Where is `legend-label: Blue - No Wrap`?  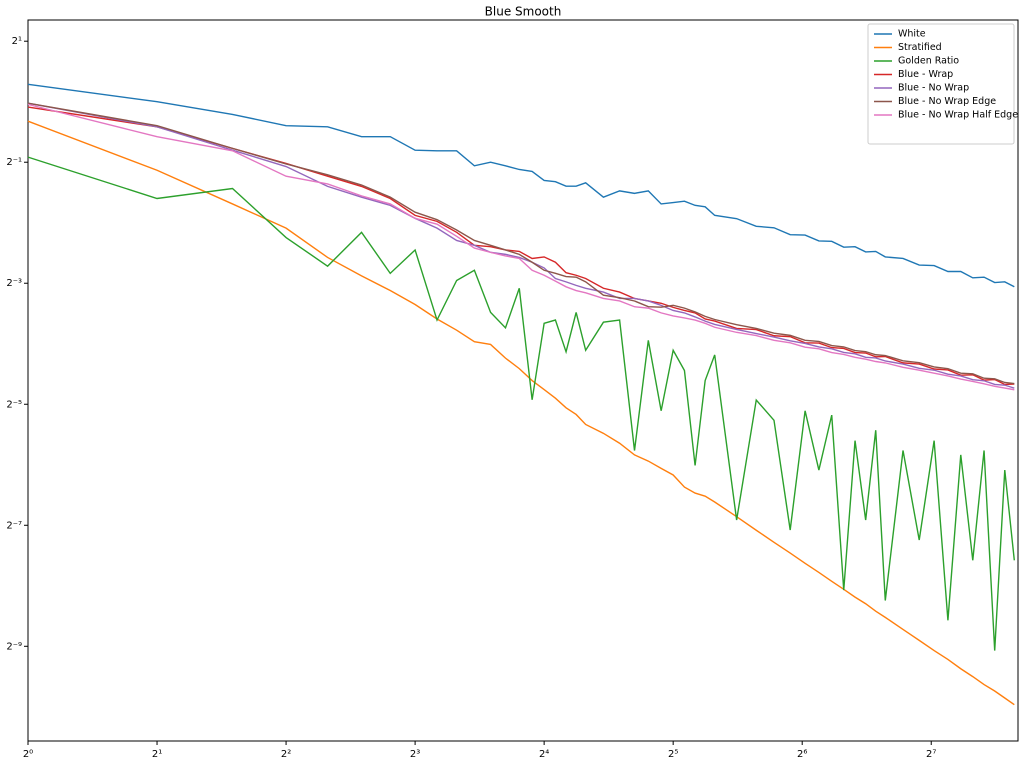 legend-label: Blue - No Wrap is located at coordinates (933, 88).